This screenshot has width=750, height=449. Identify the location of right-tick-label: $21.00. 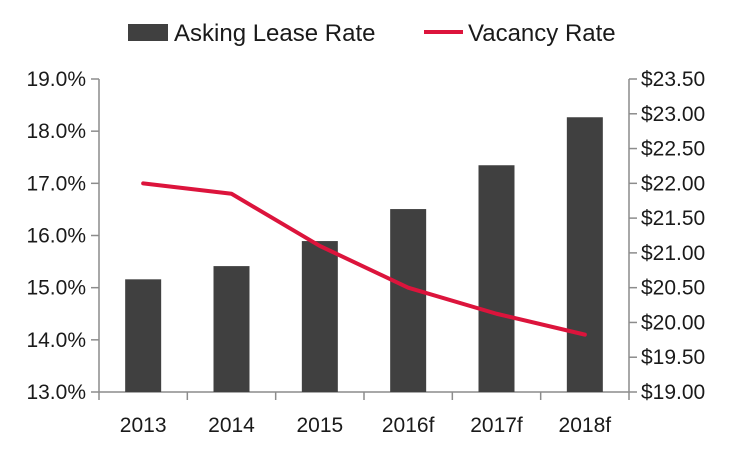
(673, 253).